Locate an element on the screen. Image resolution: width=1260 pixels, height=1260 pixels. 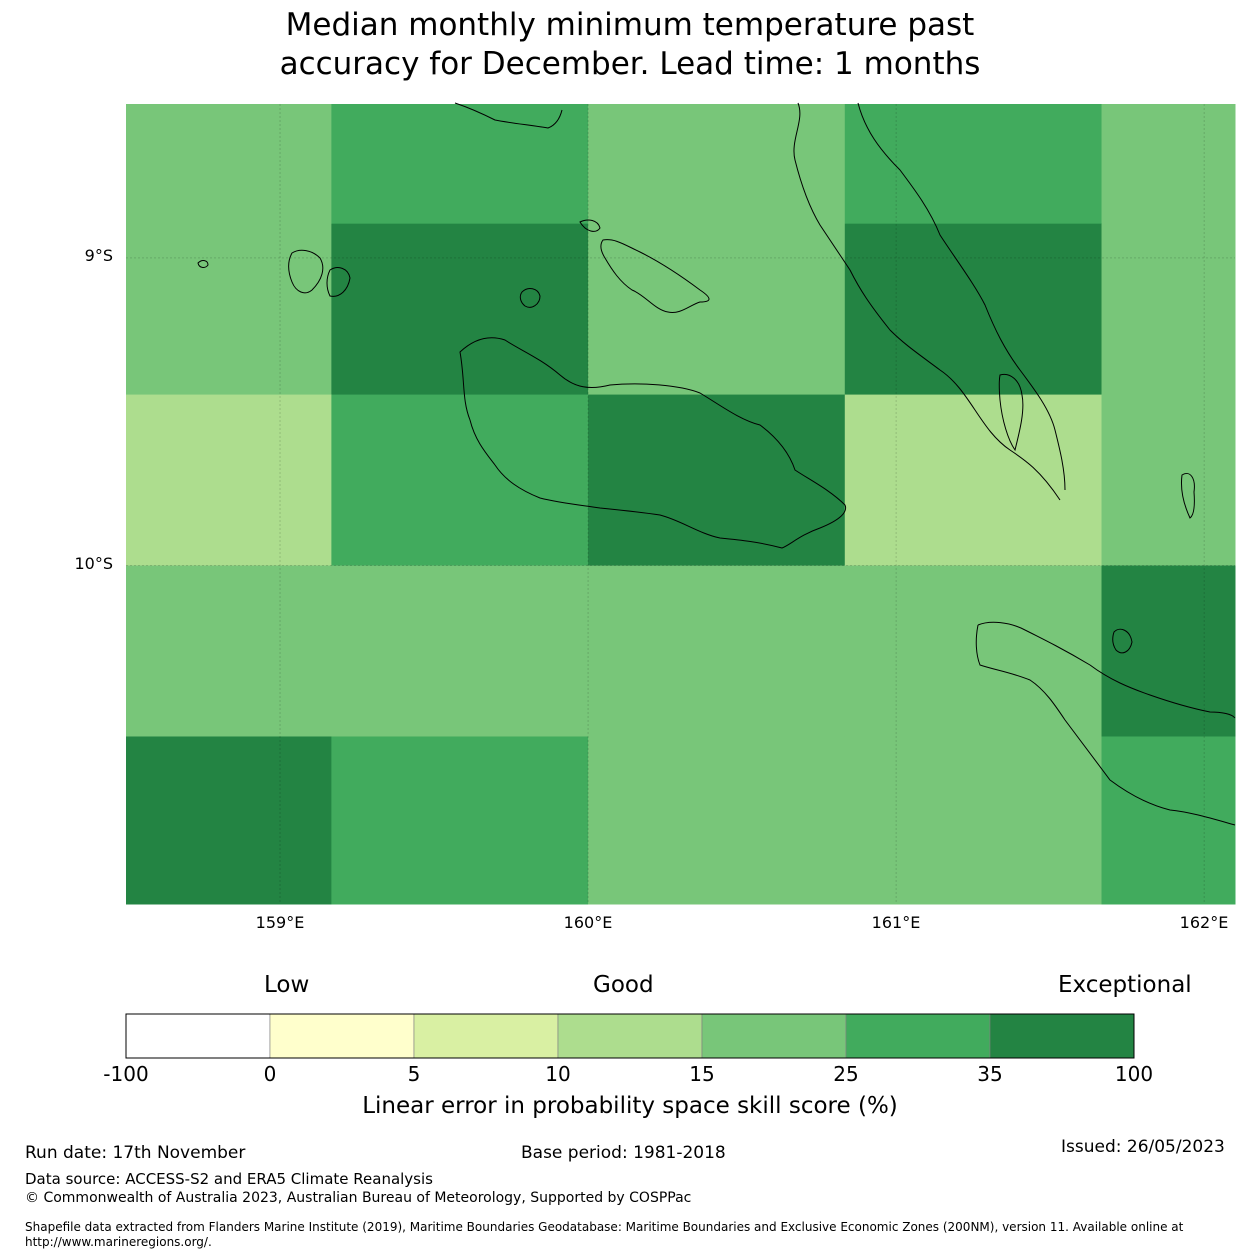
colorbar-tick: 15 is located at coordinates (702, 1074).